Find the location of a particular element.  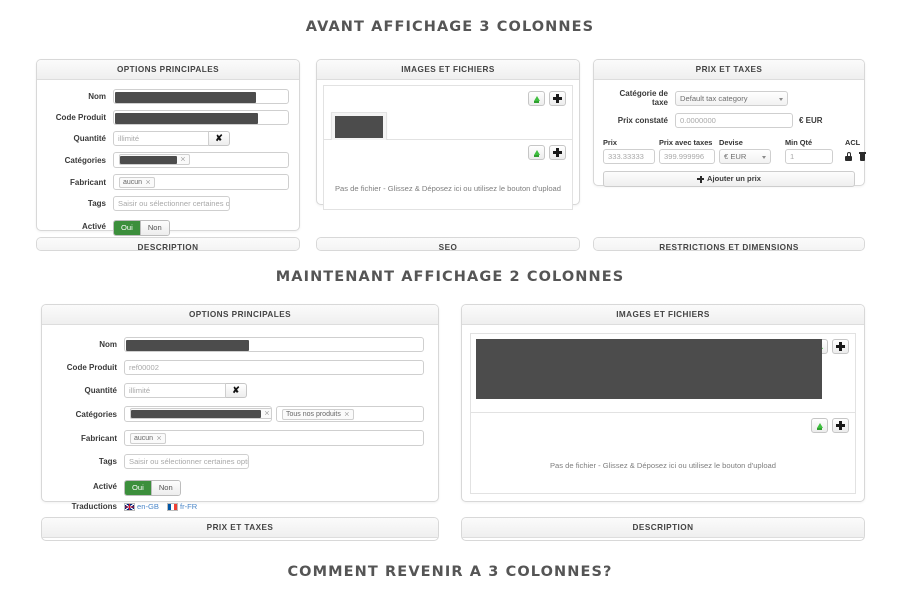

col-header-min-qte: Min Qté is located at coordinates (799, 142).